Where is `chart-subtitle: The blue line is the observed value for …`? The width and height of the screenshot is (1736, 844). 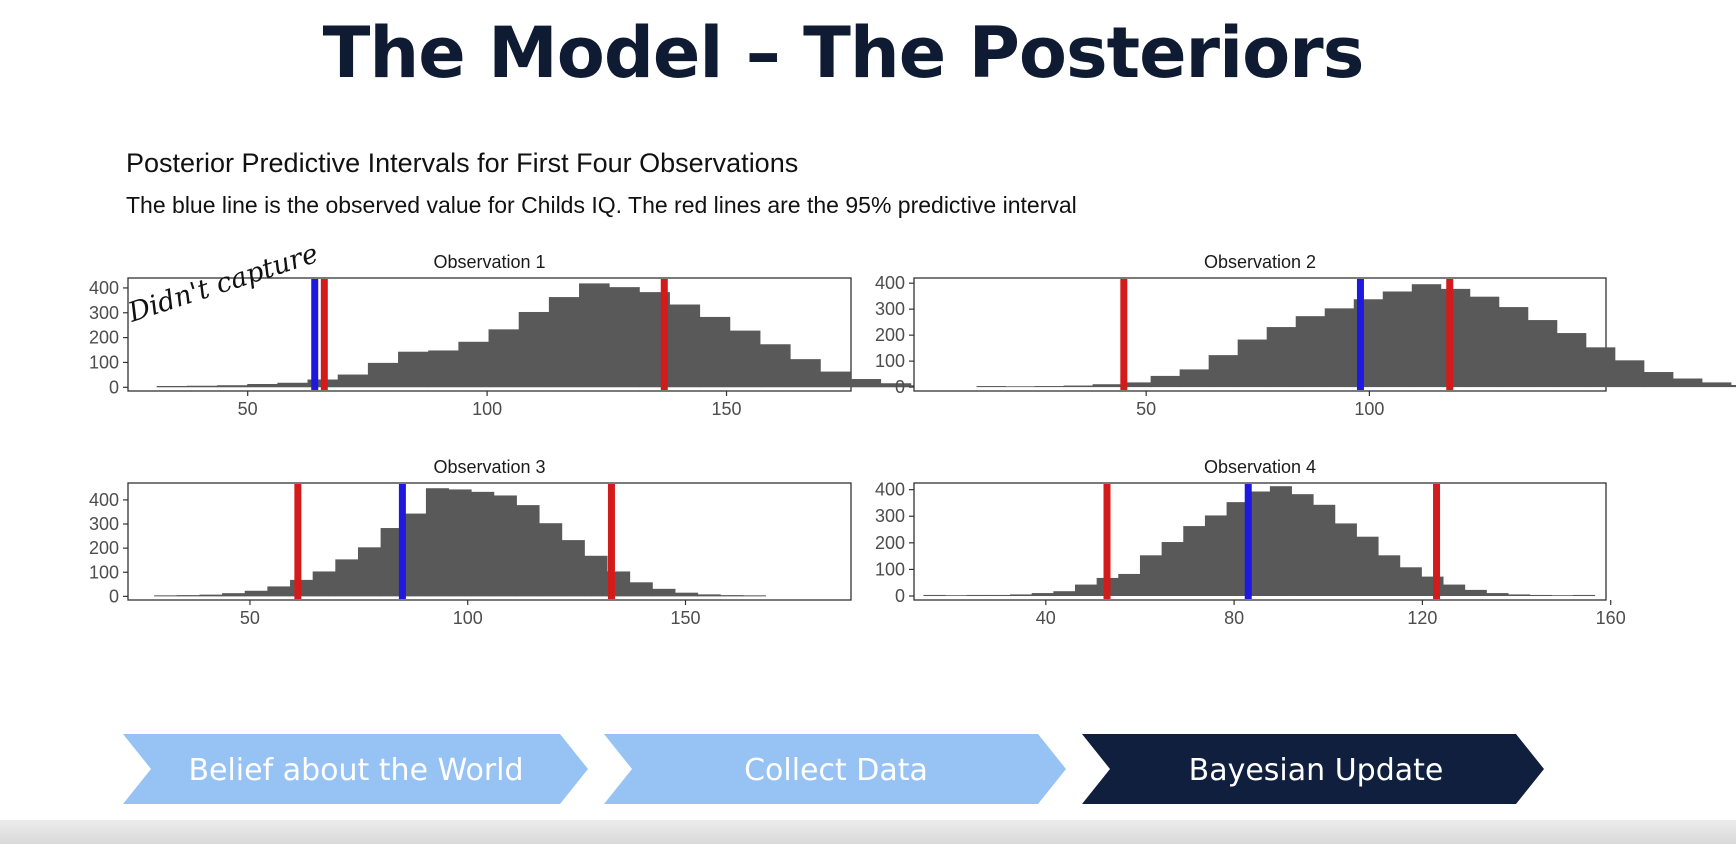
chart-subtitle: The blue line is the observed value for … is located at coordinates (601, 205).